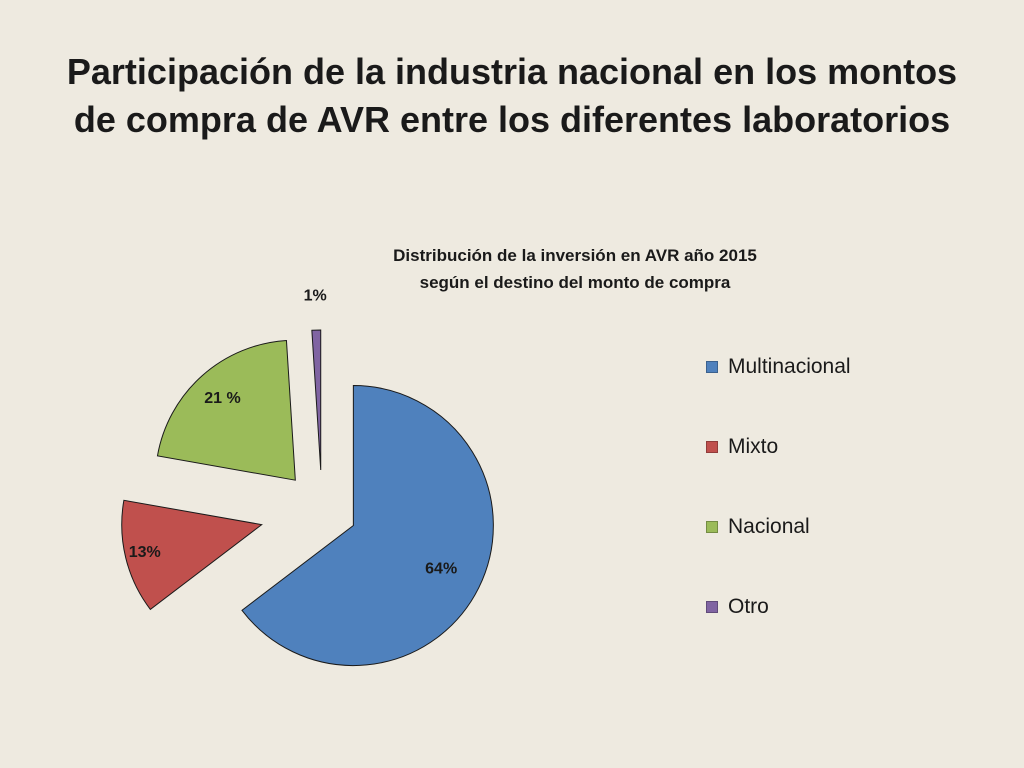 The image size is (1024, 768). I want to click on legend-label-nacional: Nacional, so click(769, 526).